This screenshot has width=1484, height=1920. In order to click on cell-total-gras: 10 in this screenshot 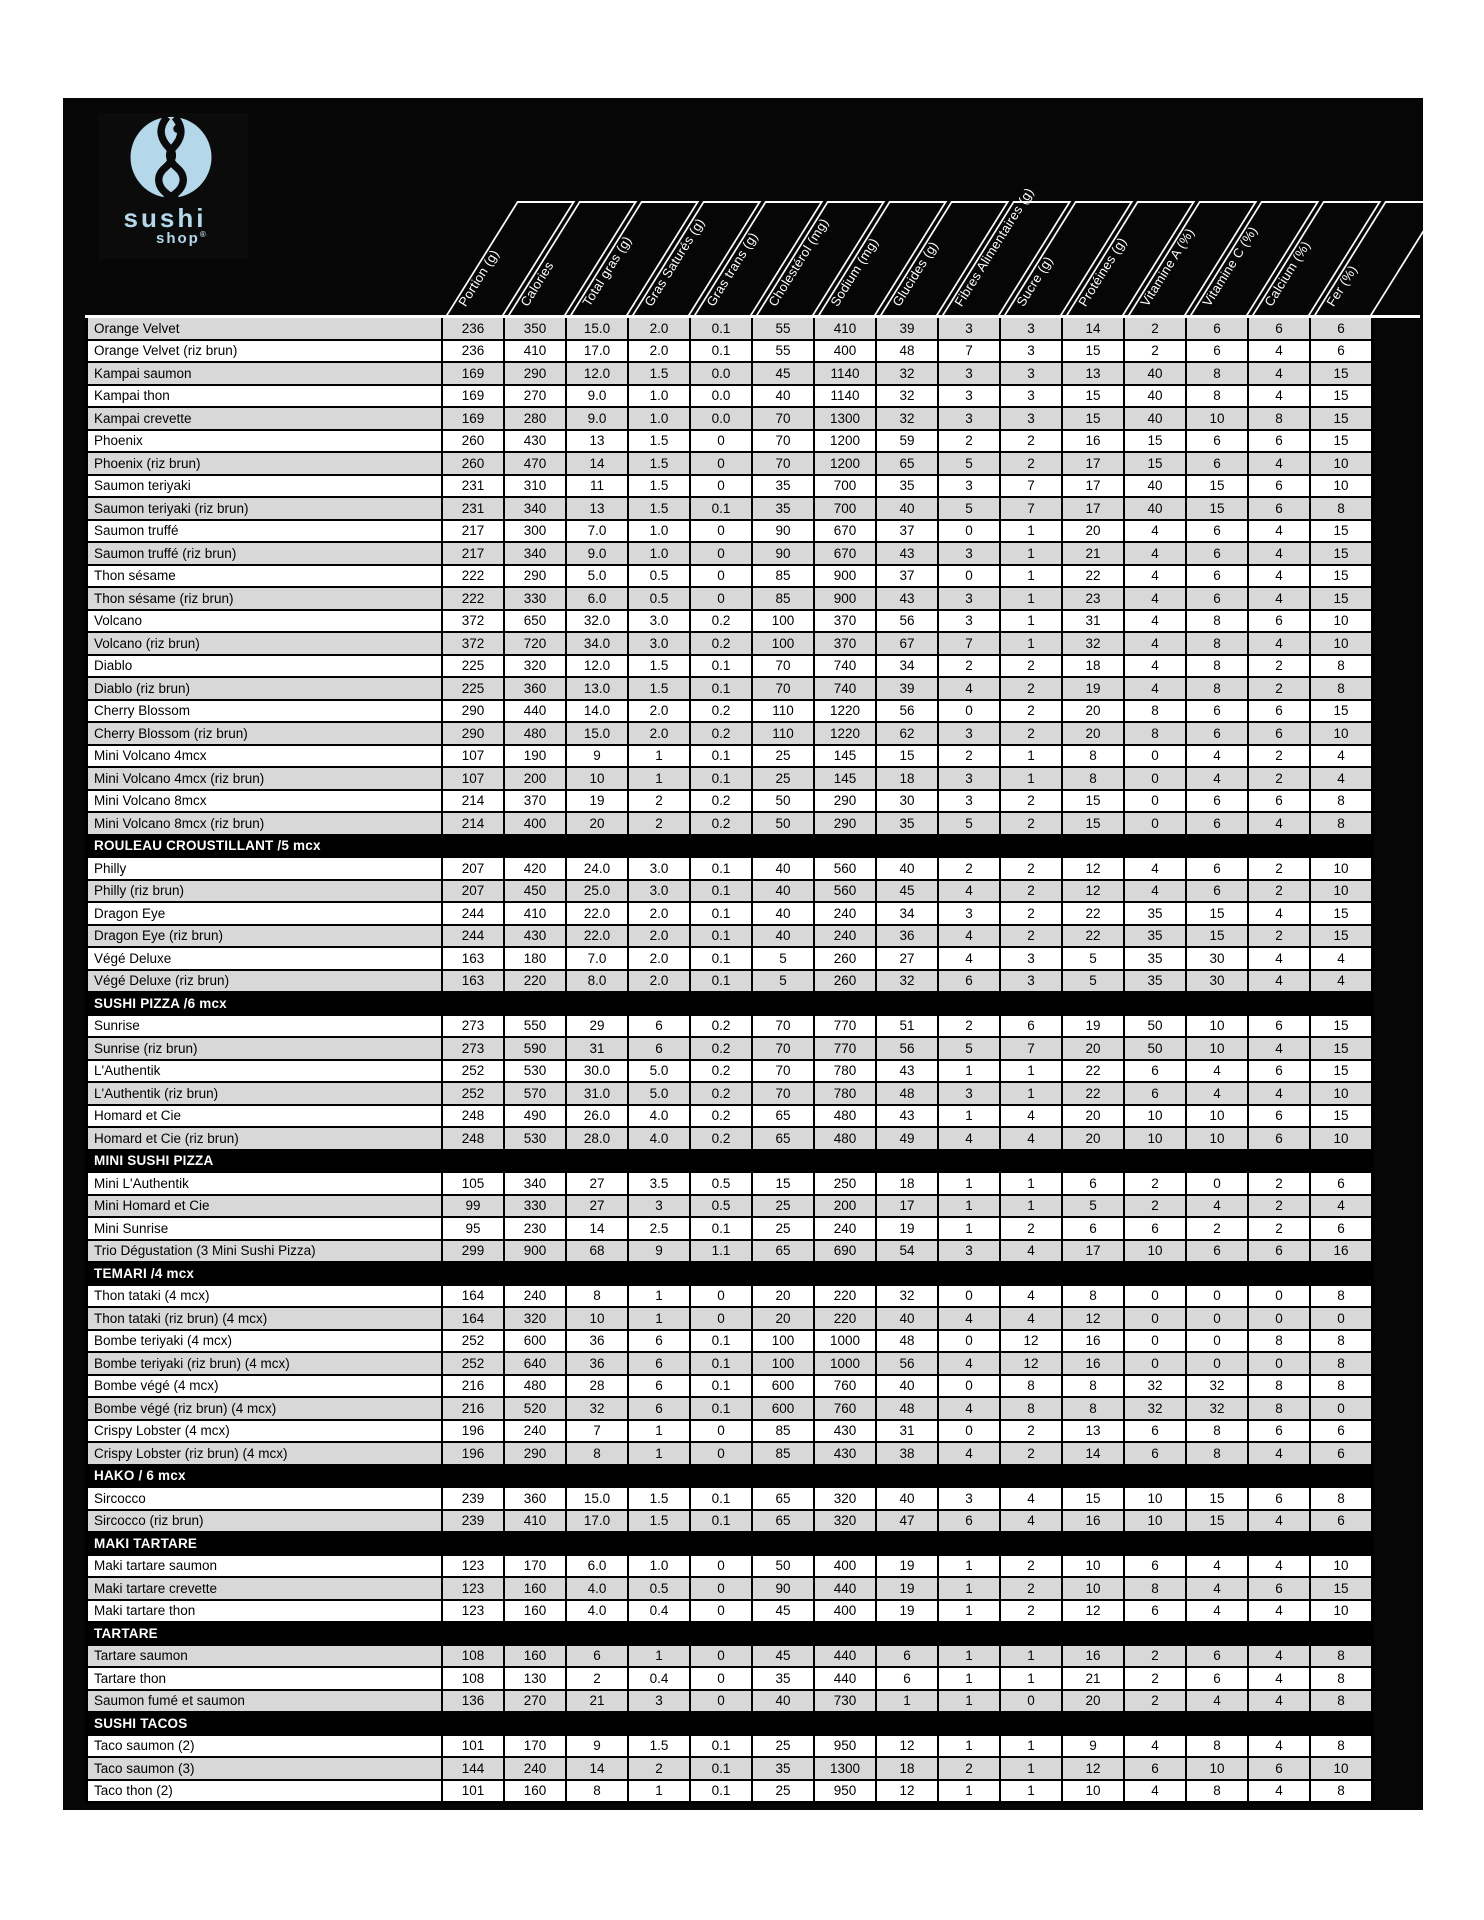, I will do `click(597, 1318)`.